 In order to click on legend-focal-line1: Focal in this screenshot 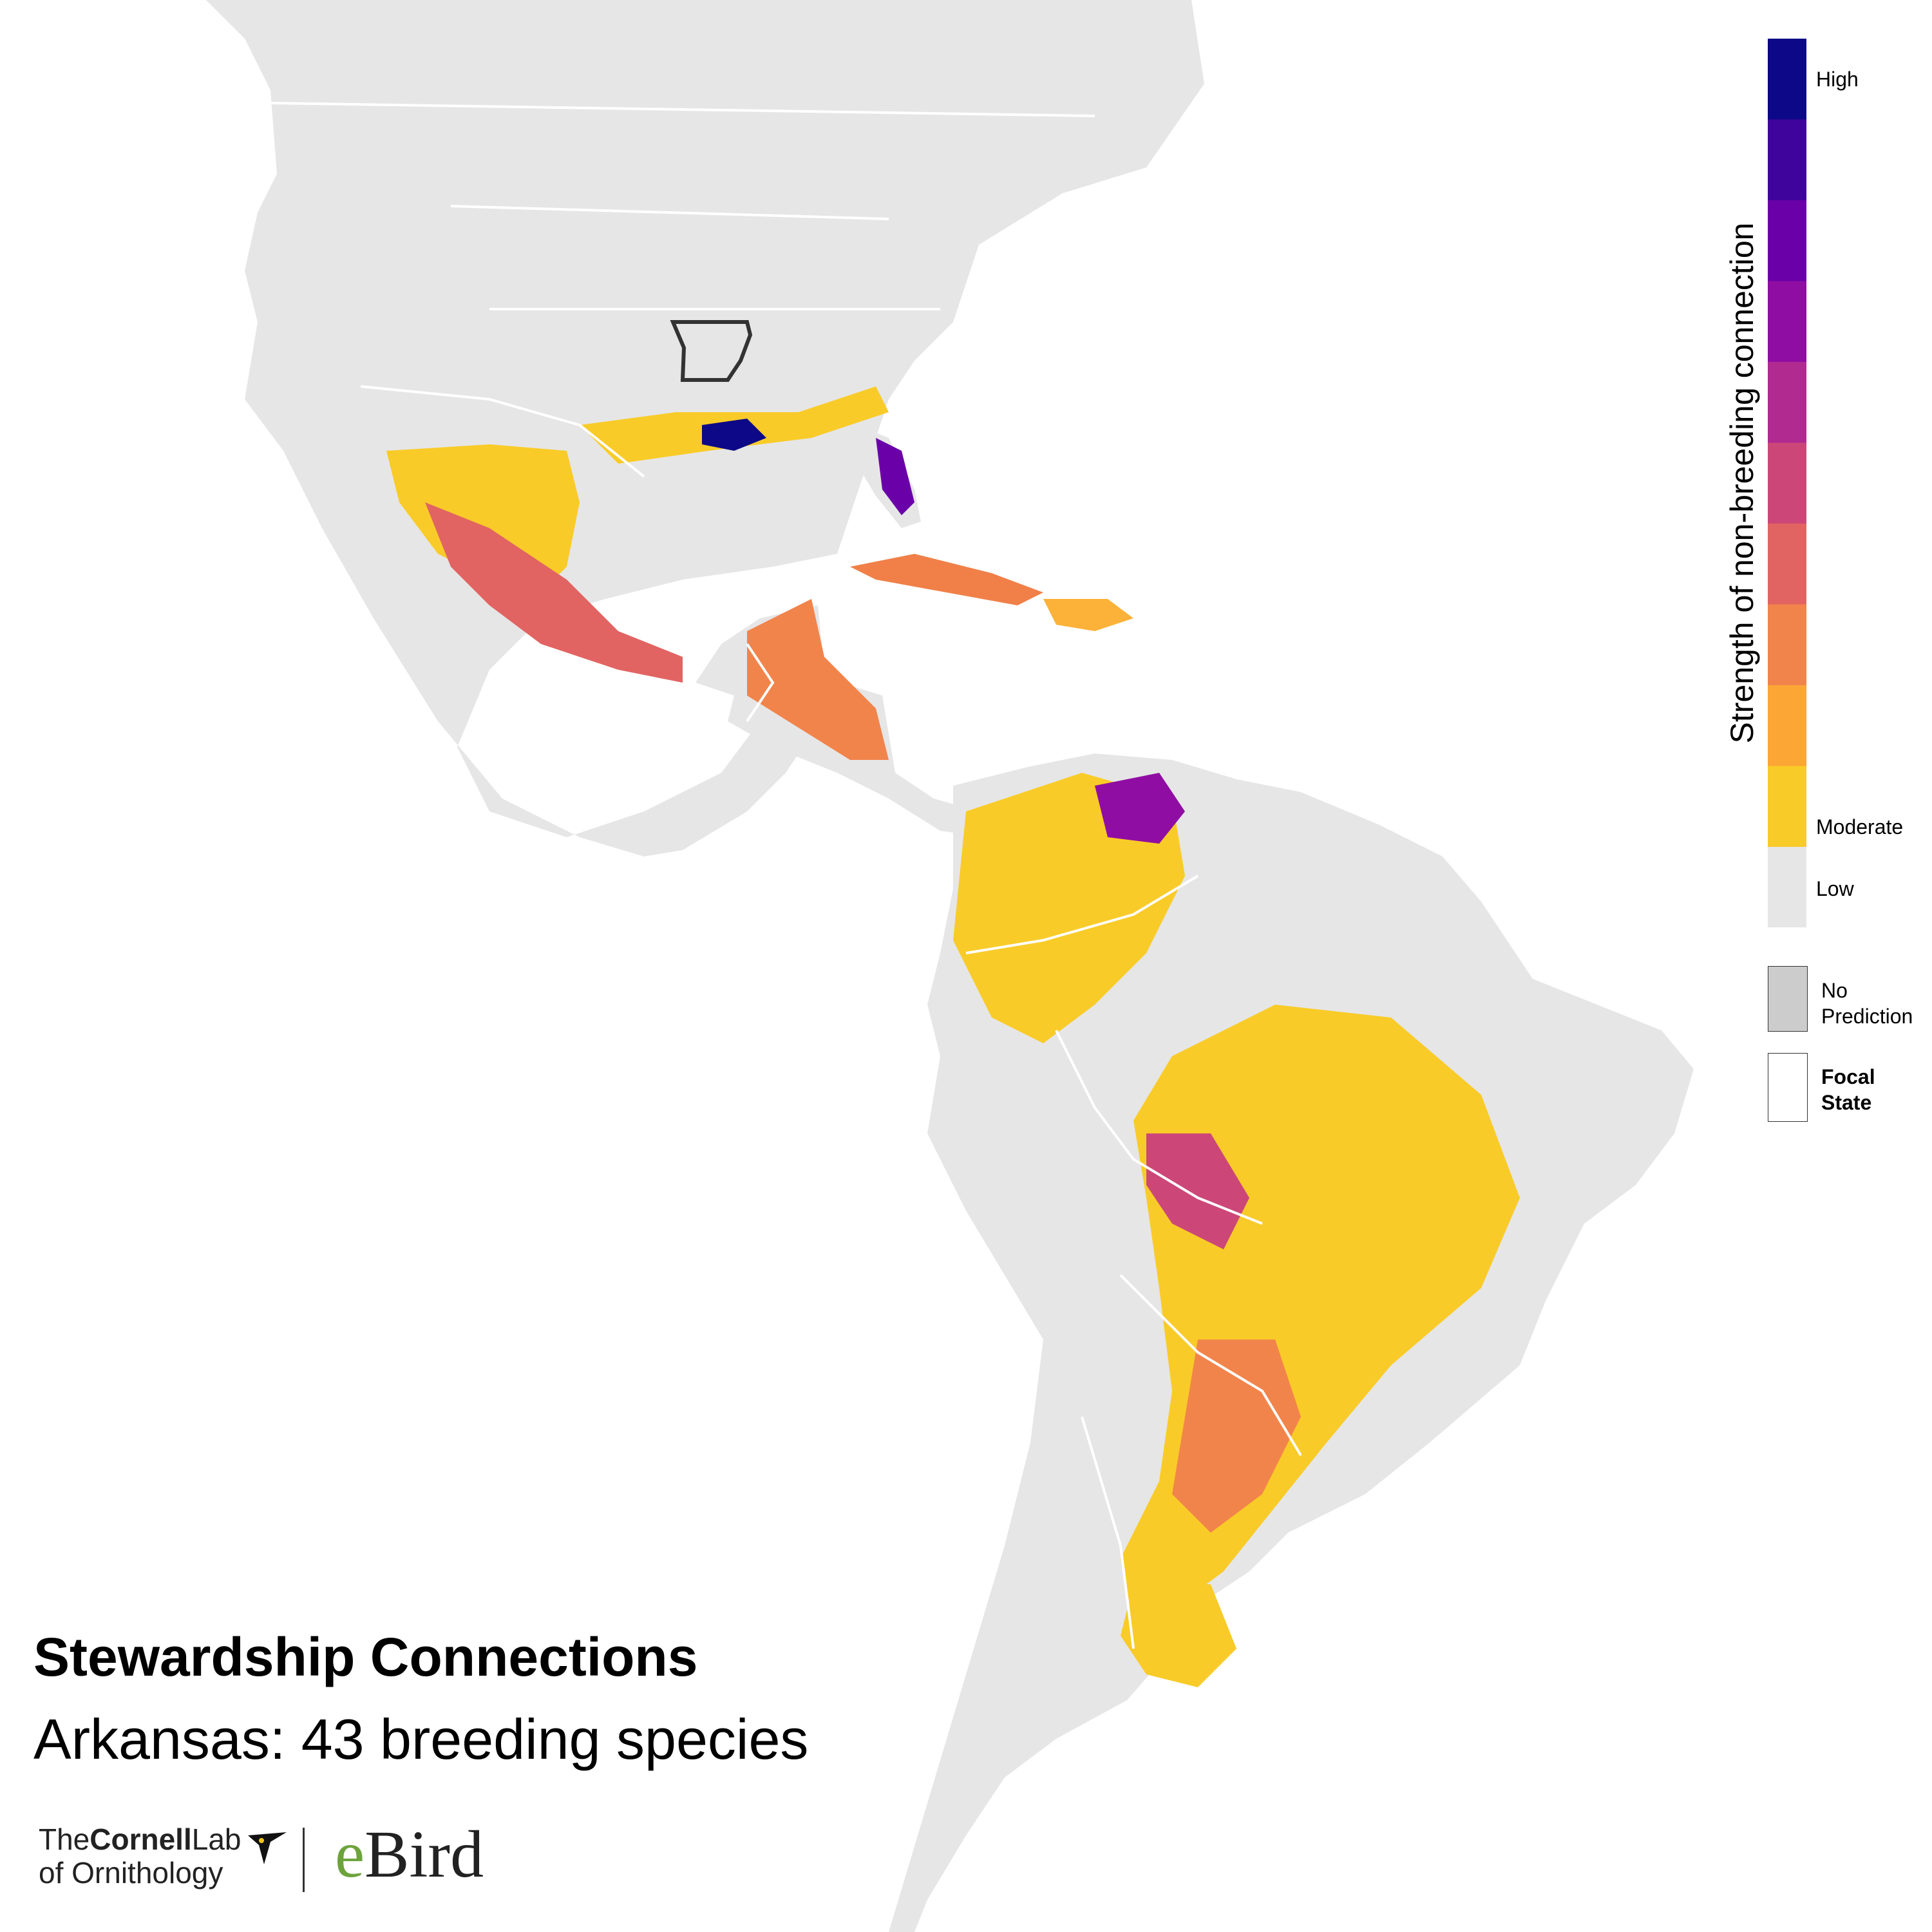, I will do `click(1848, 1076)`.